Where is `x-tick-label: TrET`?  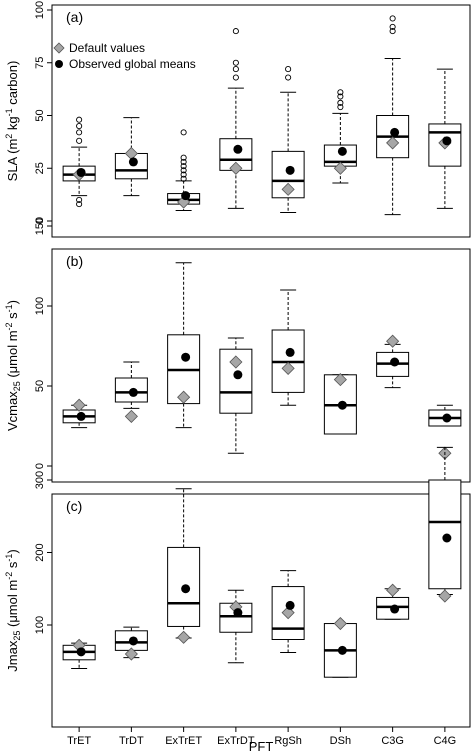 x-tick-label: TrET is located at coordinates (79, 741).